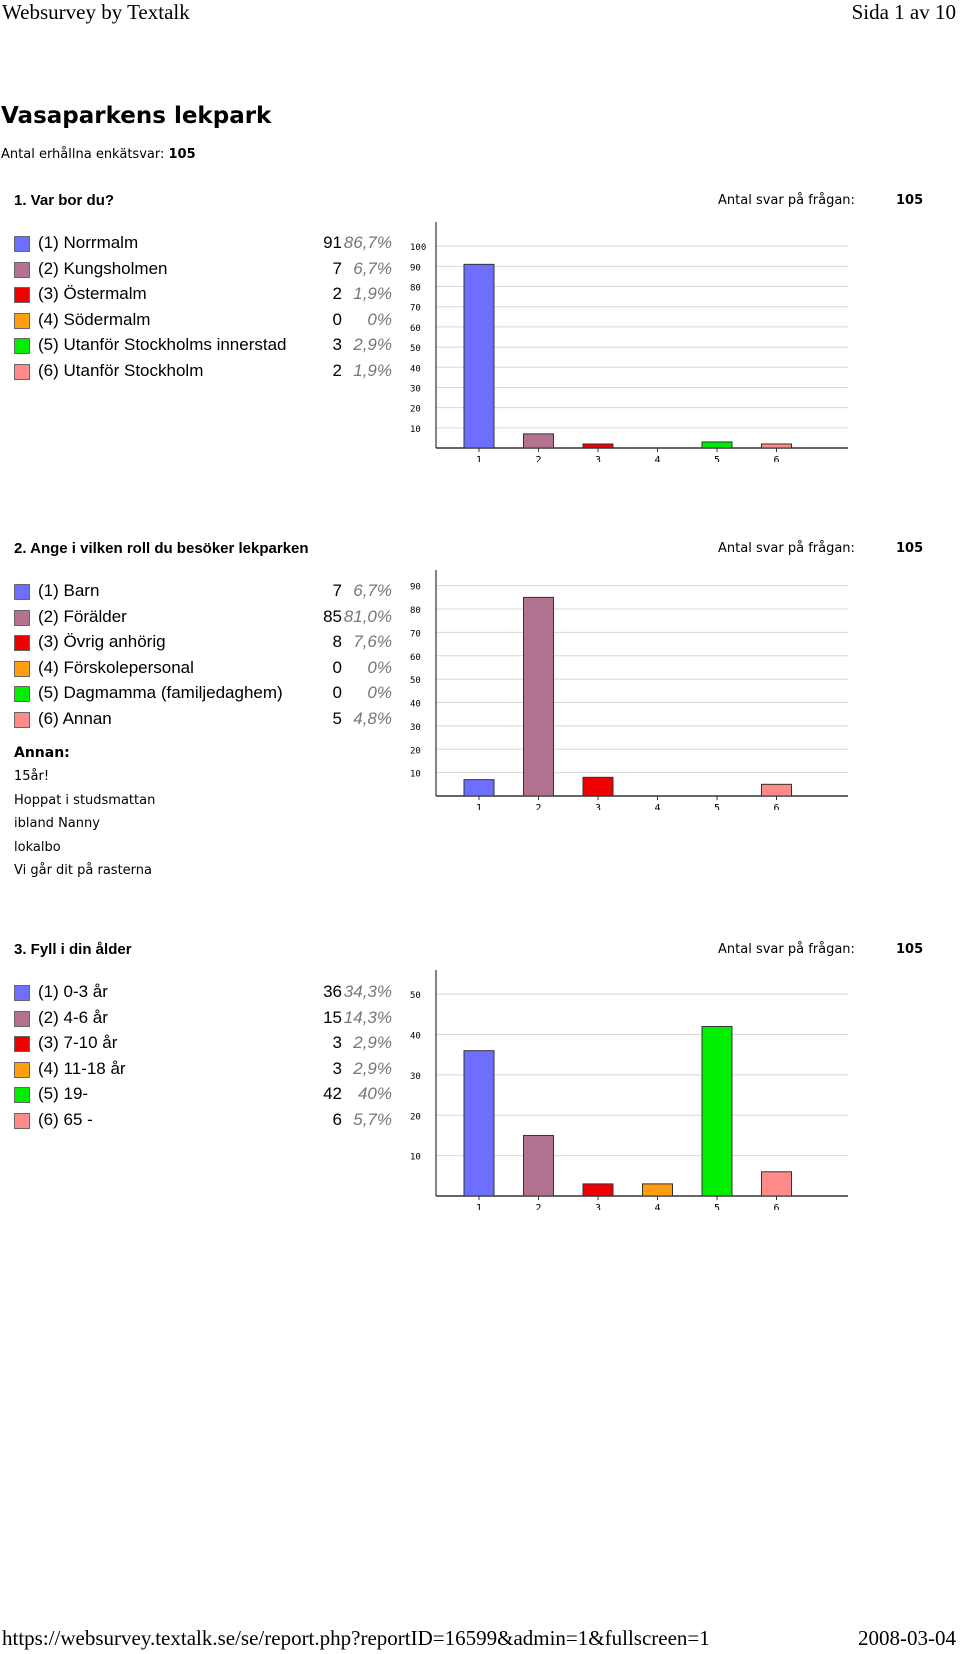 The height and width of the screenshot is (1654, 960). I want to click on option-number: (1), so click(48, 242).